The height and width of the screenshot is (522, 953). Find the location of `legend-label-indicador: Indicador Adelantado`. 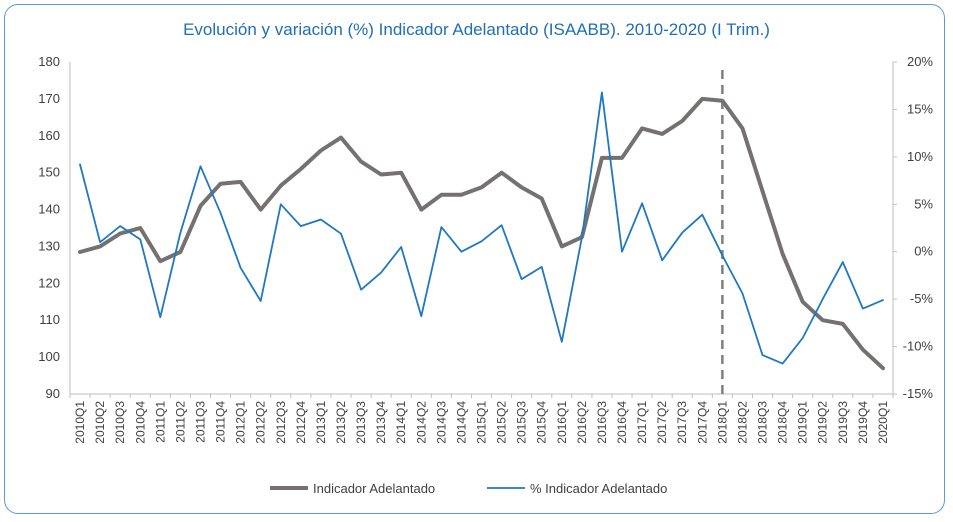

legend-label-indicador: Indicador Adelantado is located at coordinates (374, 488).